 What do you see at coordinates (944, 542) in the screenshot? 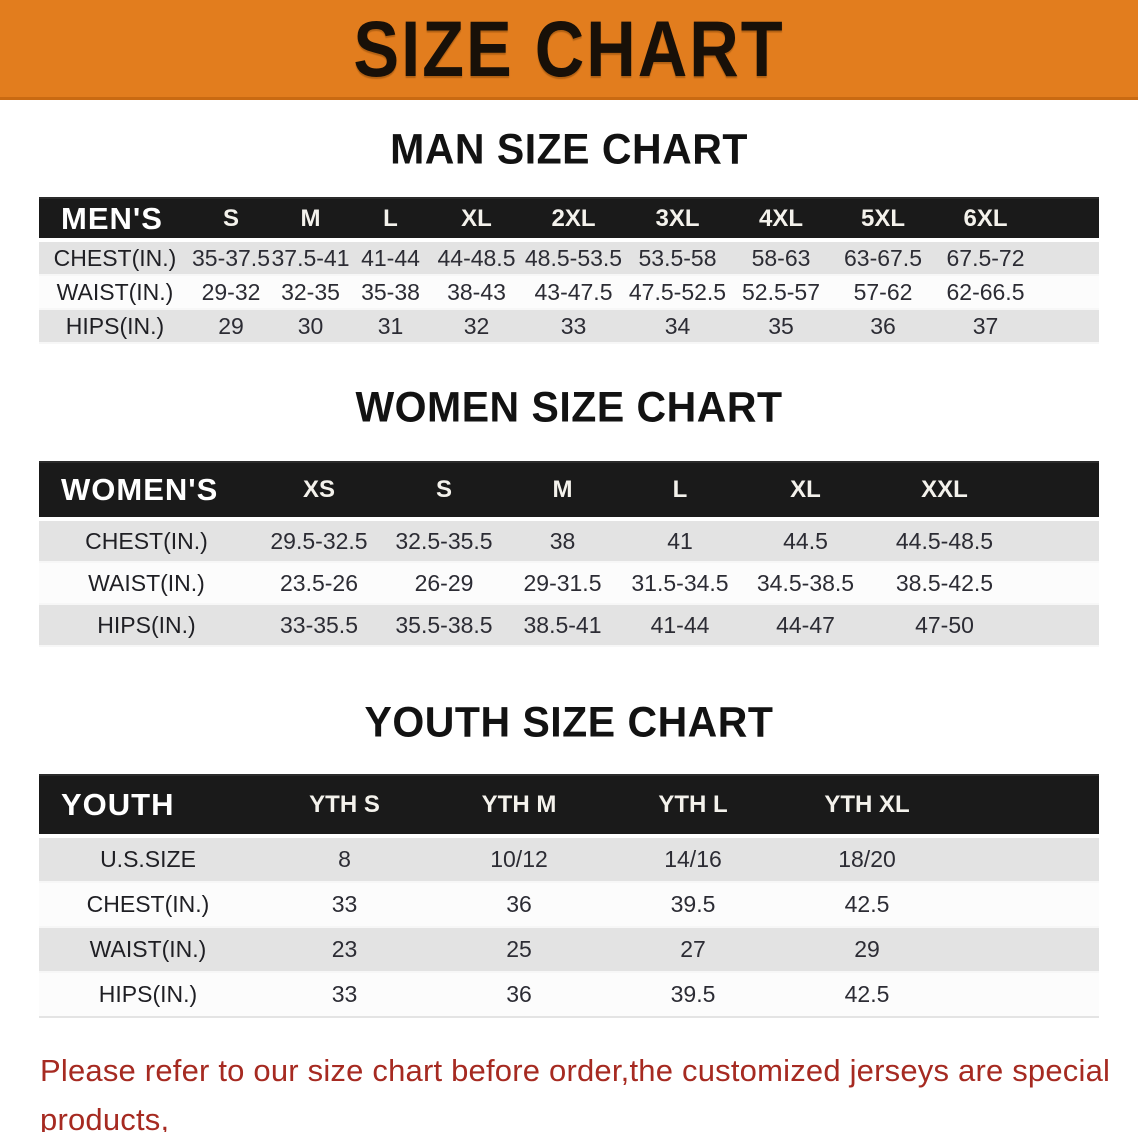
I see `size-value: 44.5-48.5` at bounding box center [944, 542].